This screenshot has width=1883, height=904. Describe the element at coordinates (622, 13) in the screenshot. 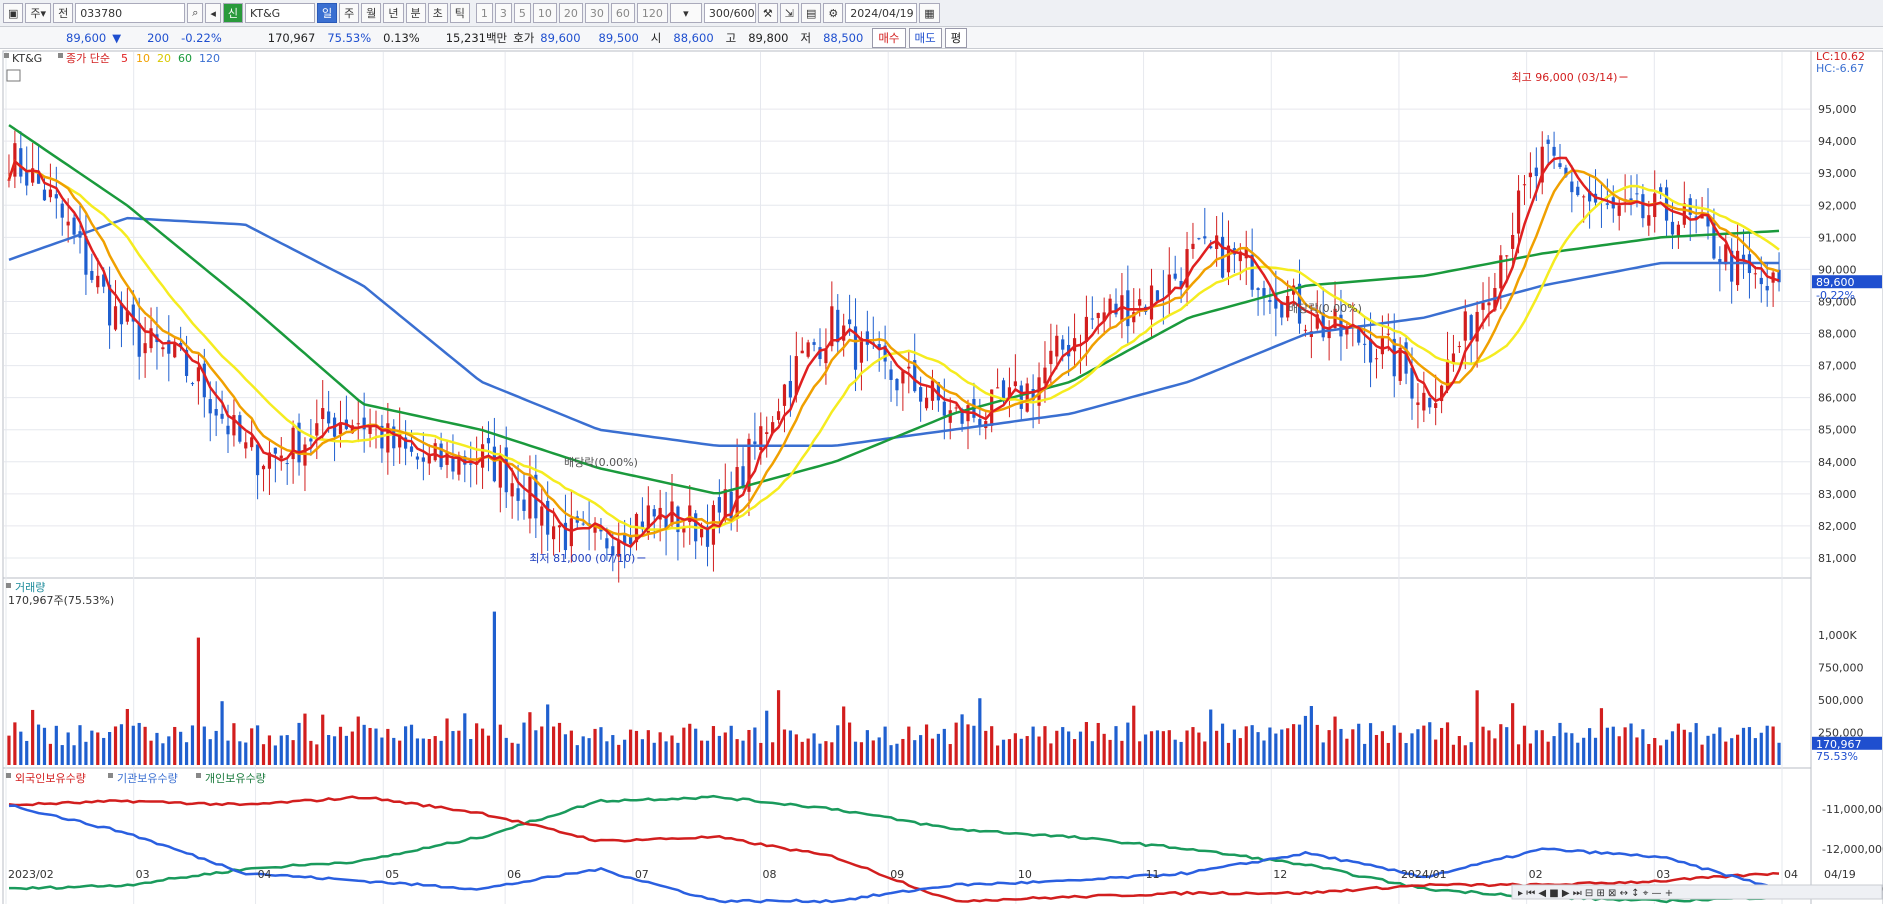

I see `minute-button-6: 60` at that location.